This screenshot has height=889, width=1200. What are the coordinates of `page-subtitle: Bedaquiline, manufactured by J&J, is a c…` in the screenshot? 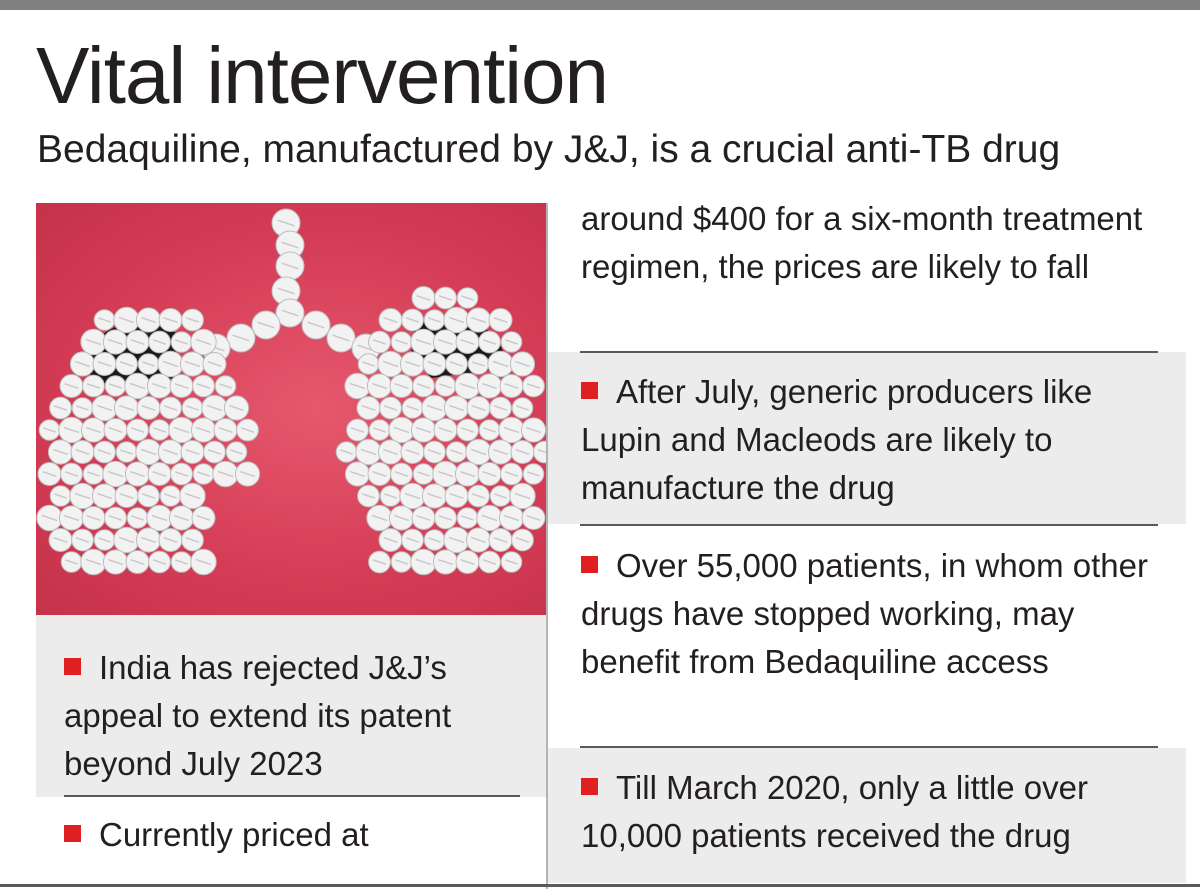 It's located at (549, 149).